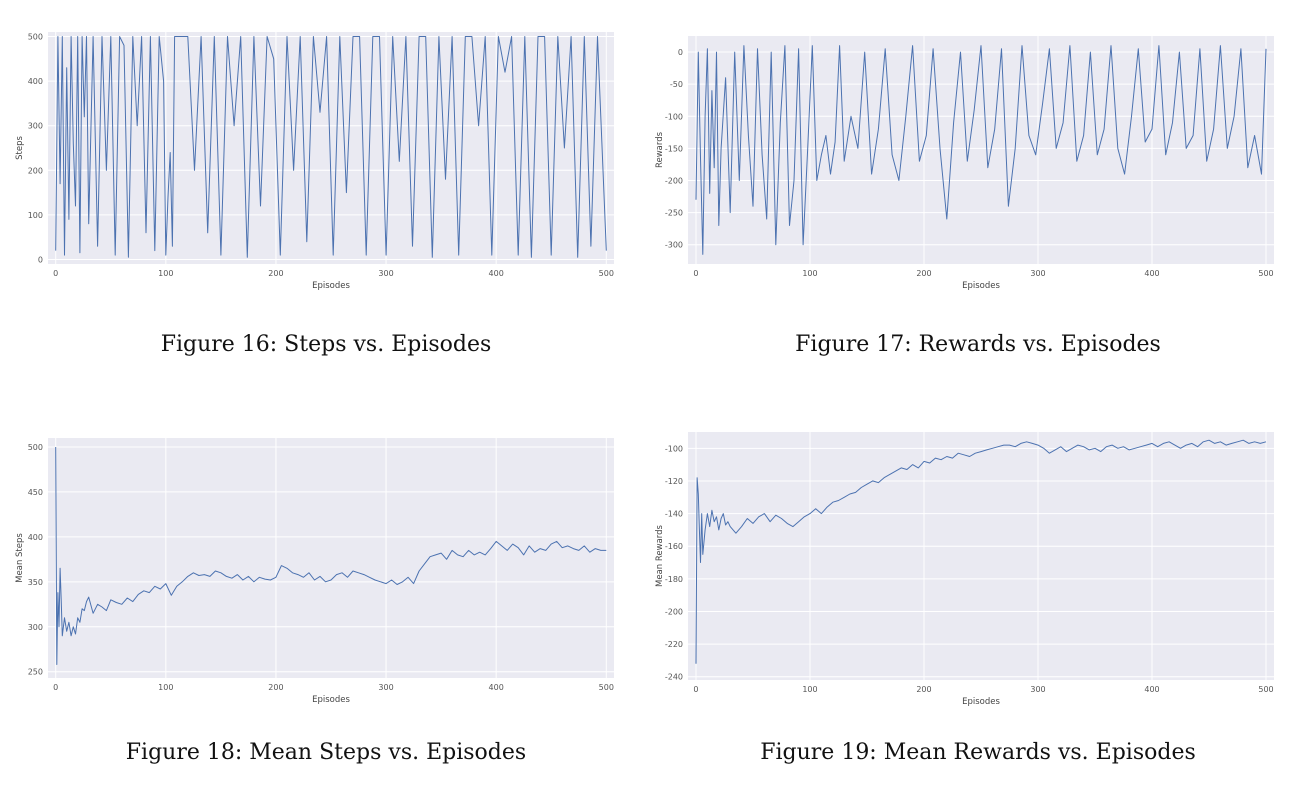  Describe the element at coordinates (674, 644) in the screenshot. I see `y-tick-label: -220` at that location.